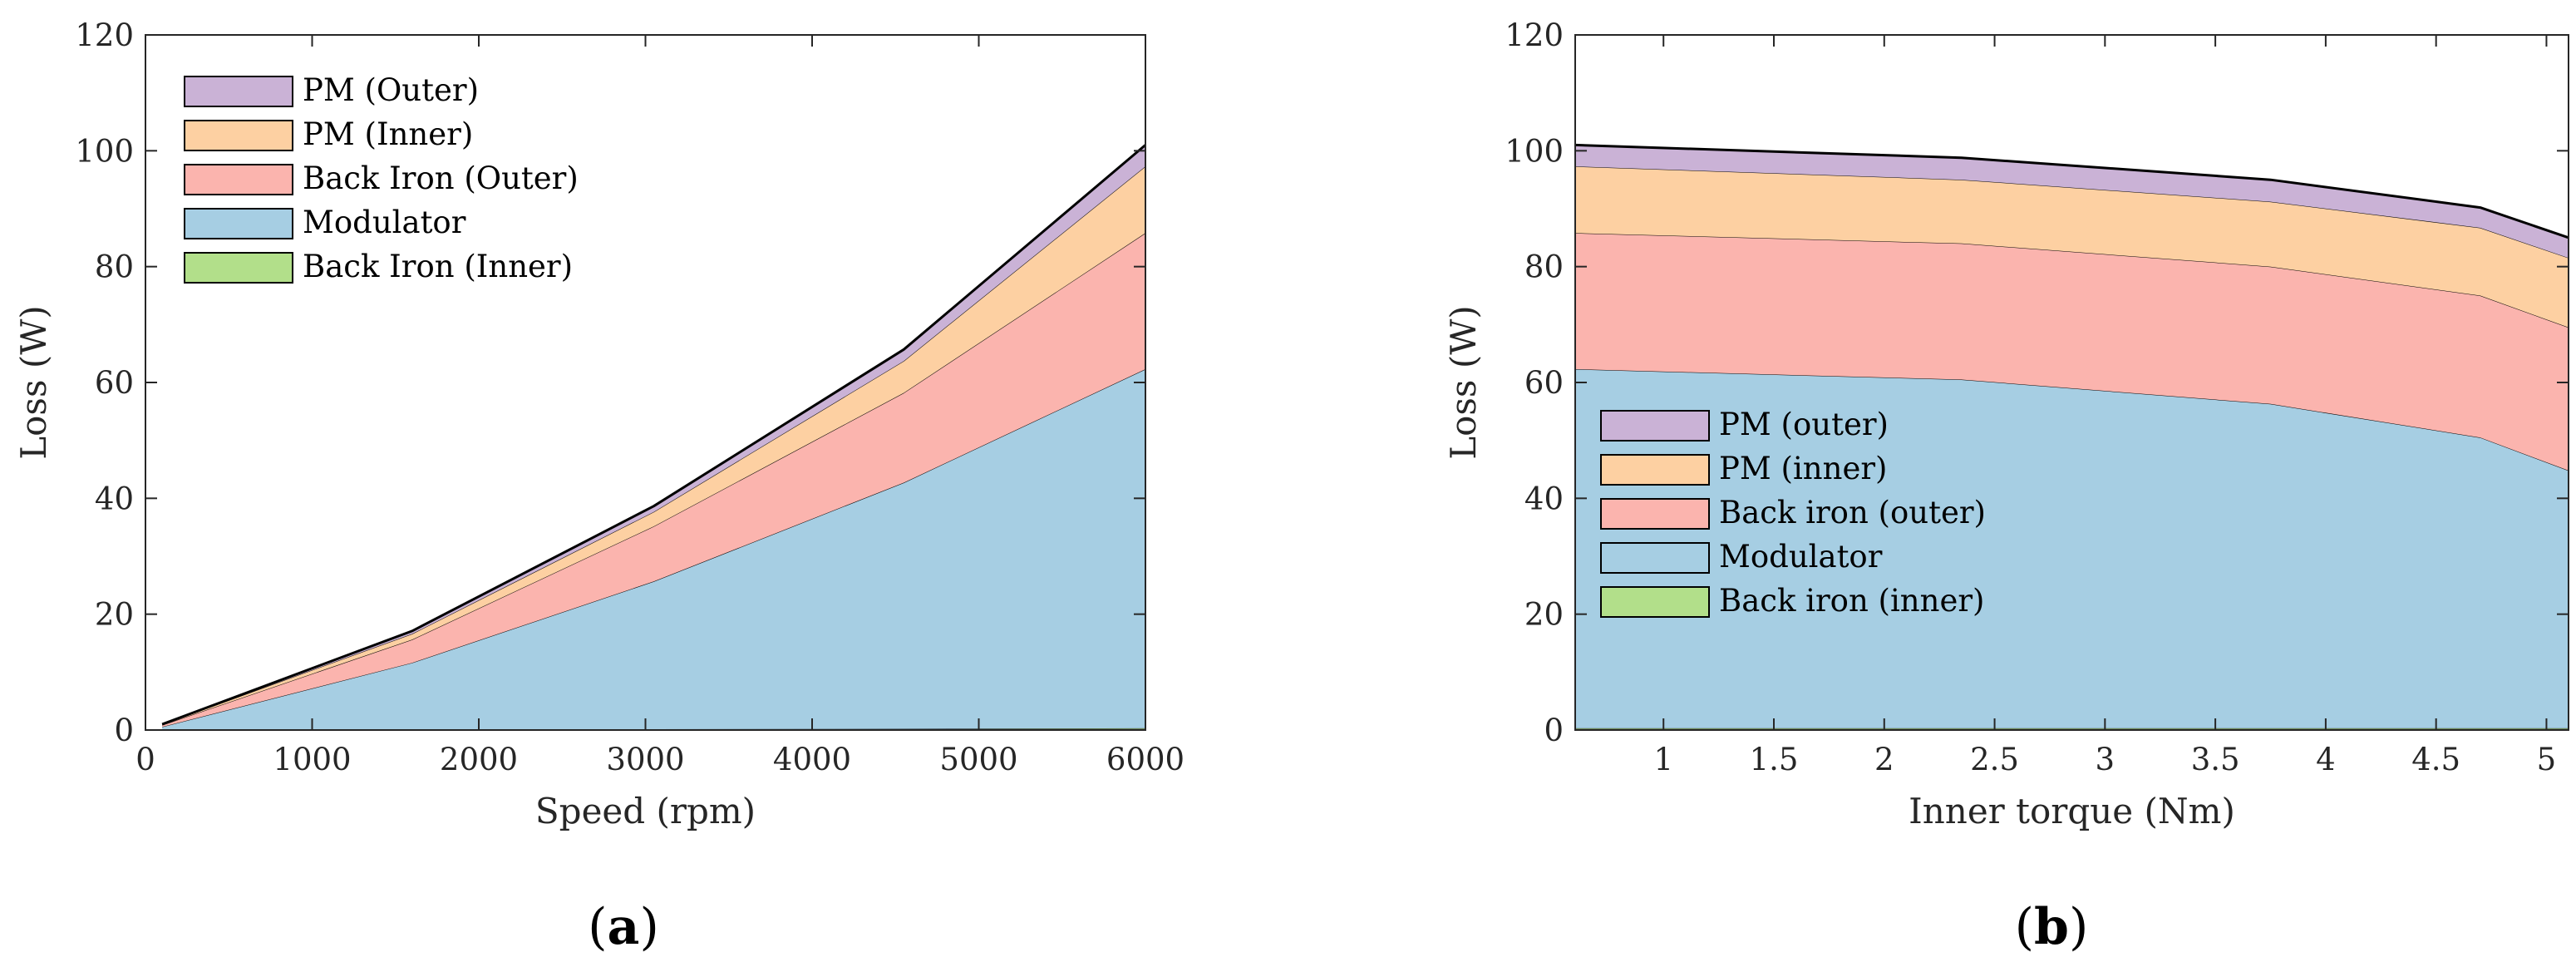  Describe the element at coordinates (1884, 759) in the screenshot. I see `x-tick-label: 2` at that location.